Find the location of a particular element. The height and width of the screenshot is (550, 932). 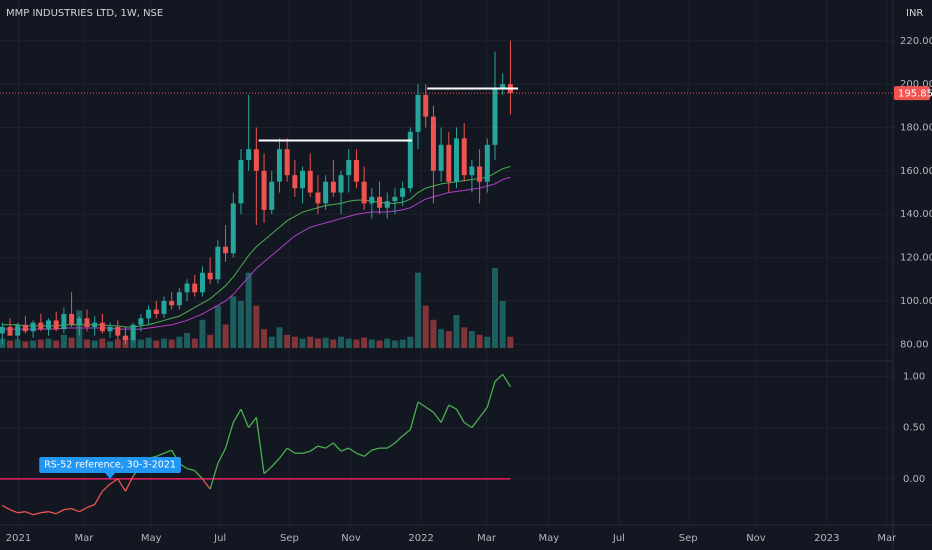

x-tick-label: Jul is located at coordinates (219, 538).